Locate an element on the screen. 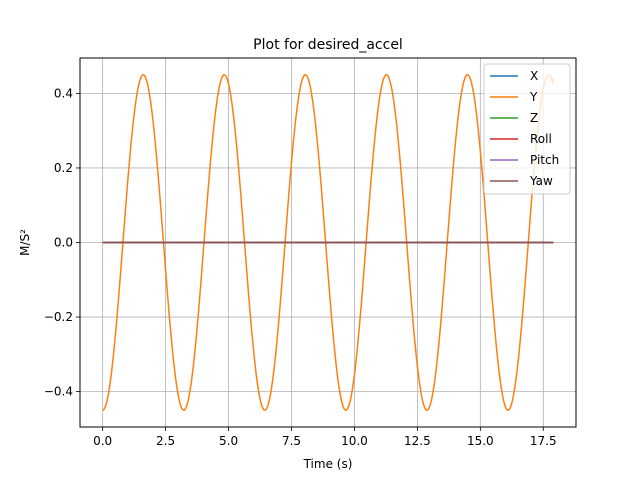 Image resolution: width=640 pixels, height=480 pixels. y-axis: −0.4 −0.2 0.0 0.2 0.4 is located at coordinates (62, 242).